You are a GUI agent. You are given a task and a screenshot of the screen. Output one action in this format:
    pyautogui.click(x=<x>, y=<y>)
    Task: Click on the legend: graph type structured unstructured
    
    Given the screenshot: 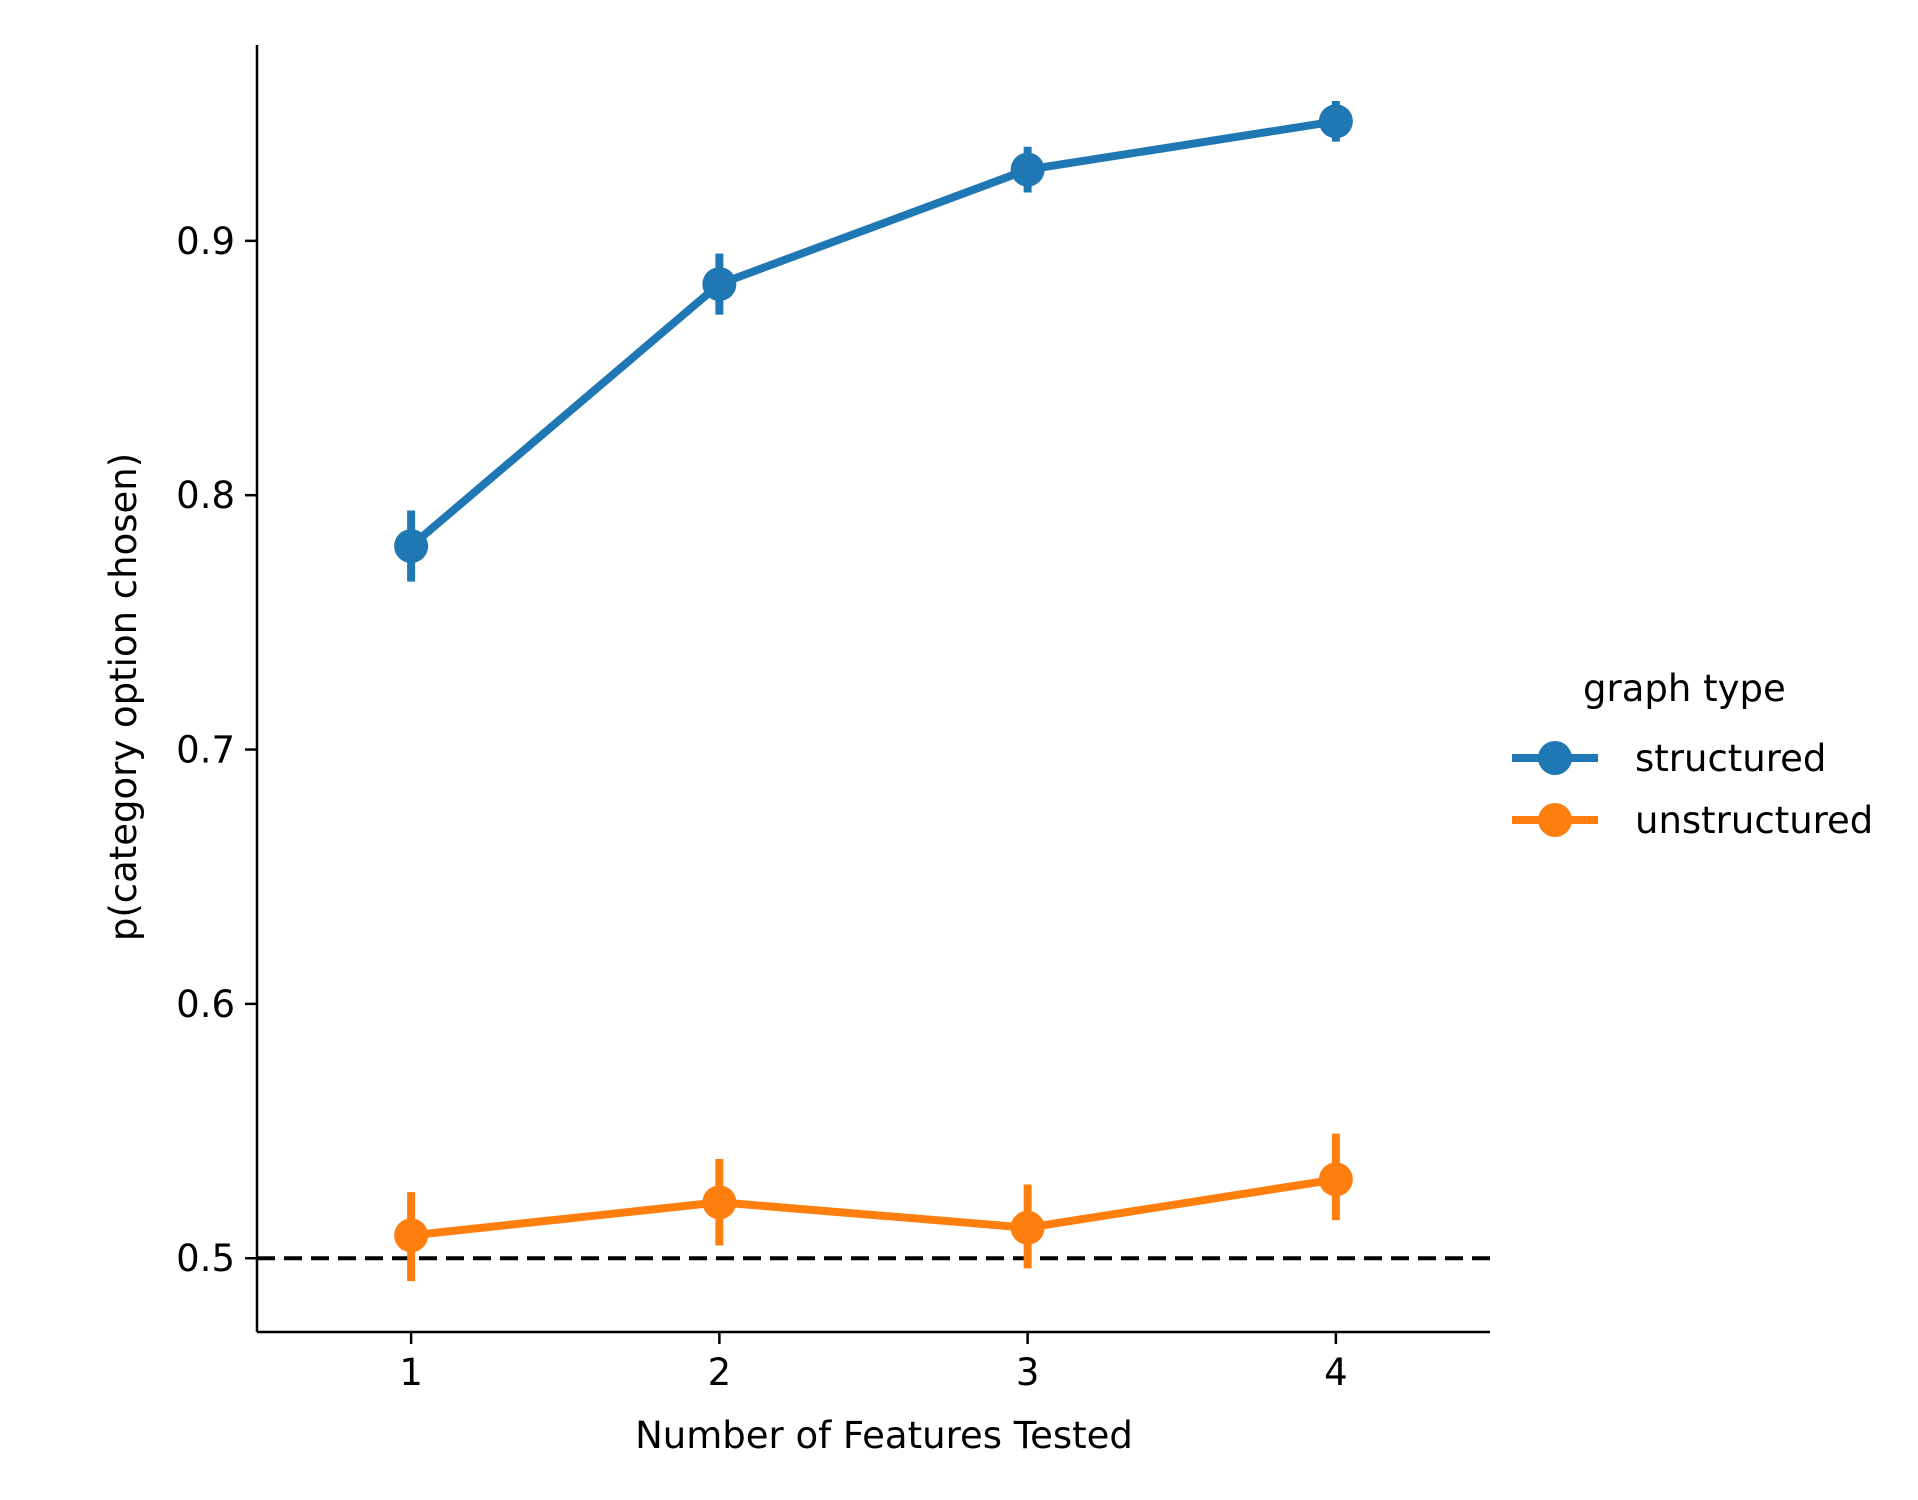 What is the action you would take?
    pyautogui.click(x=1692, y=754)
    